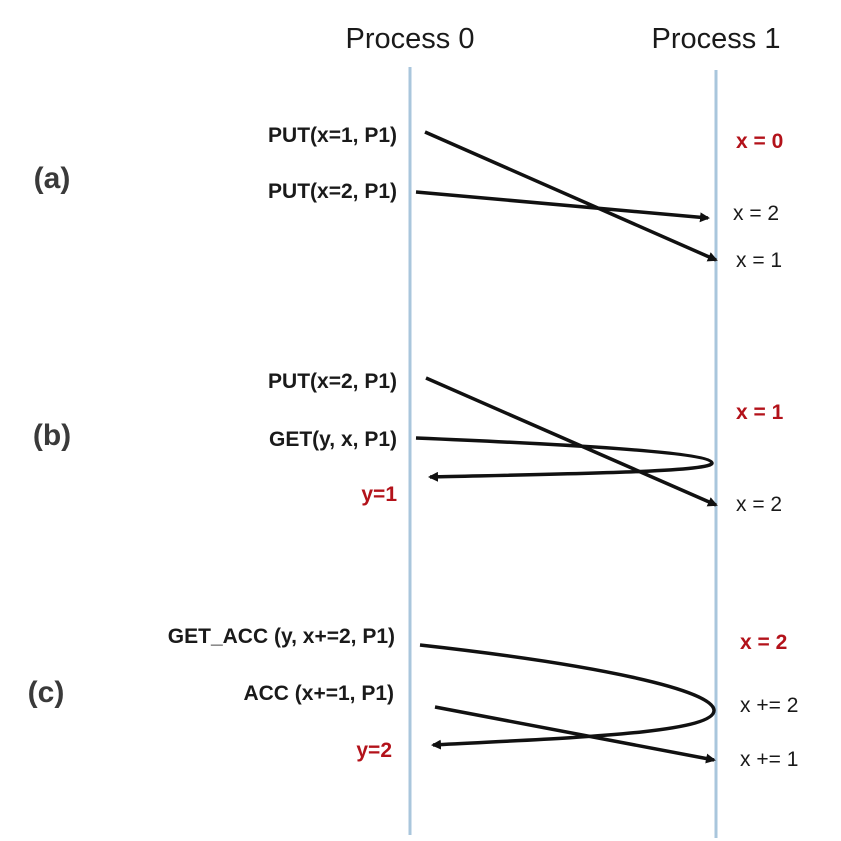 This screenshot has height=841, width=841. What do you see at coordinates (769, 705) in the screenshot?
I see `part-c-value-1: x += 2` at bounding box center [769, 705].